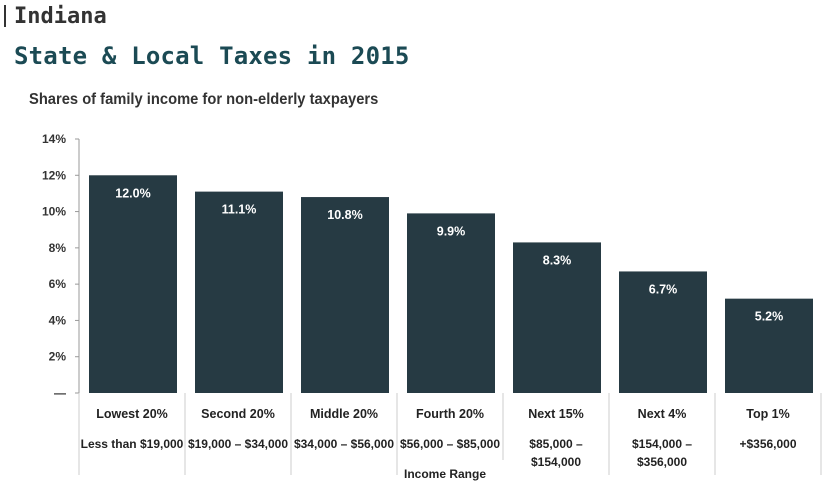 Image resolution: width=829 pixels, height=484 pixels. I want to click on y-tick-label: 12%, so click(54, 175).